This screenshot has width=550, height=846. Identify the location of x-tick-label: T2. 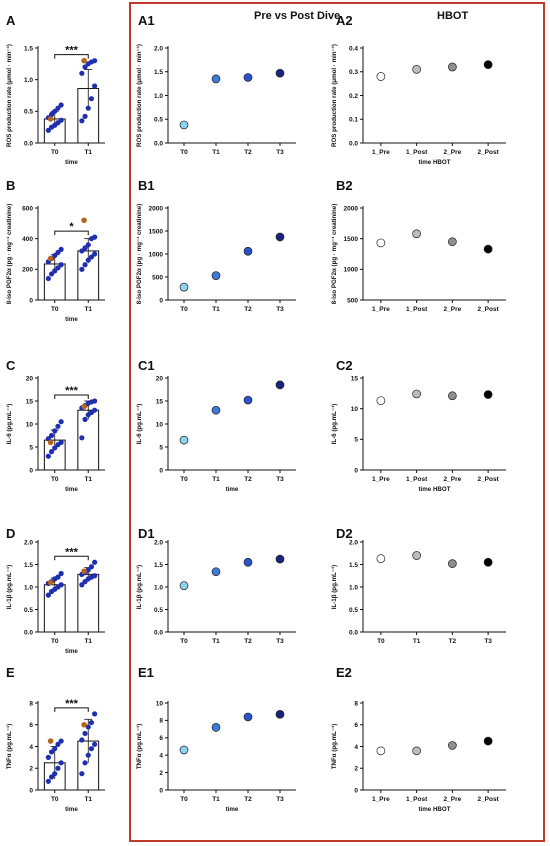
(248, 152).